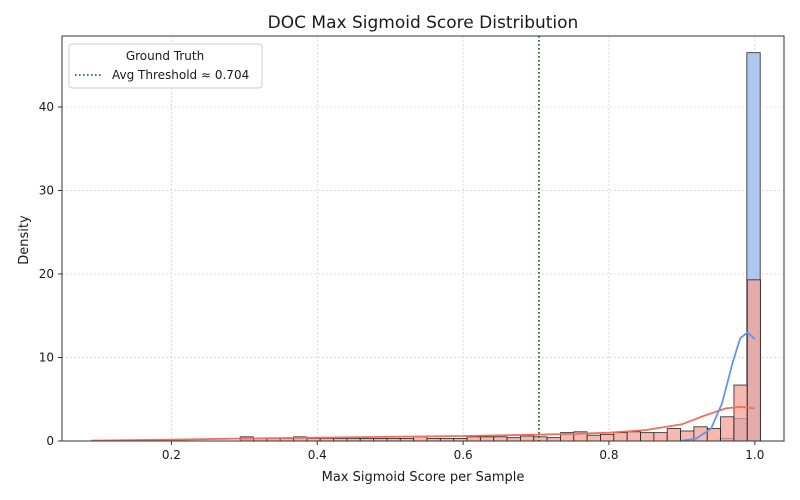 The height and width of the screenshot is (500, 800). I want to click on x-tick-label: 0.2, so click(171, 455).